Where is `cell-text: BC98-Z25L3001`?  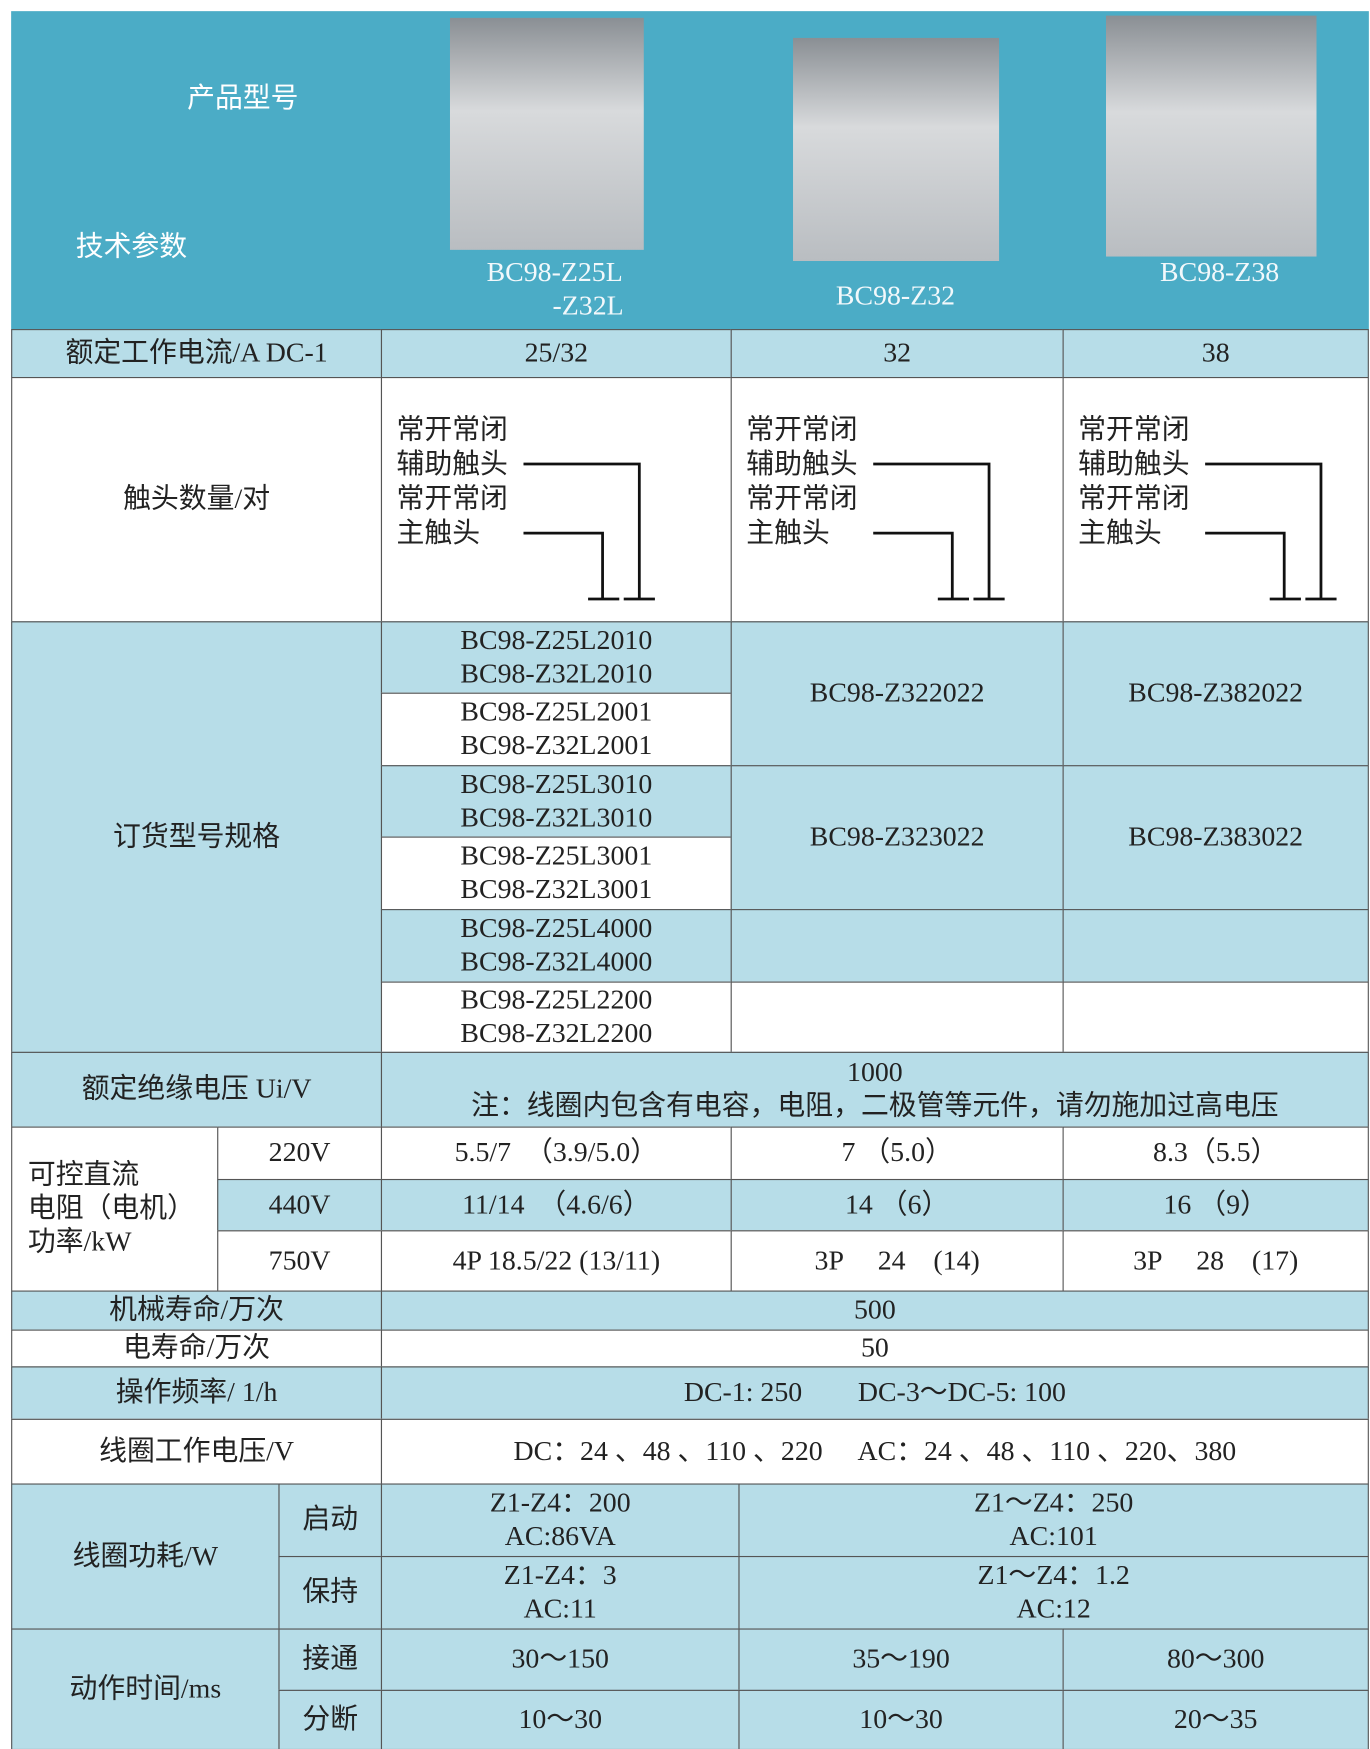 cell-text: BC98-Z25L3001 is located at coordinates (556, 856).